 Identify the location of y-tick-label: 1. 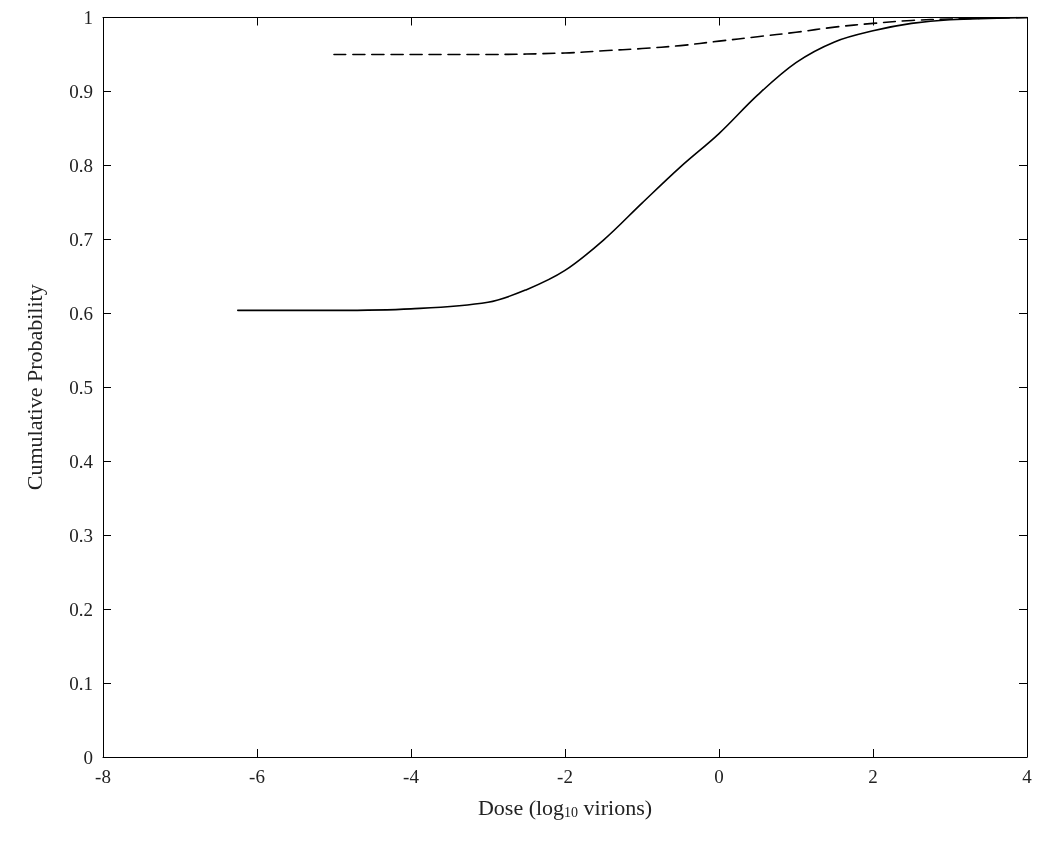
(88, 17).